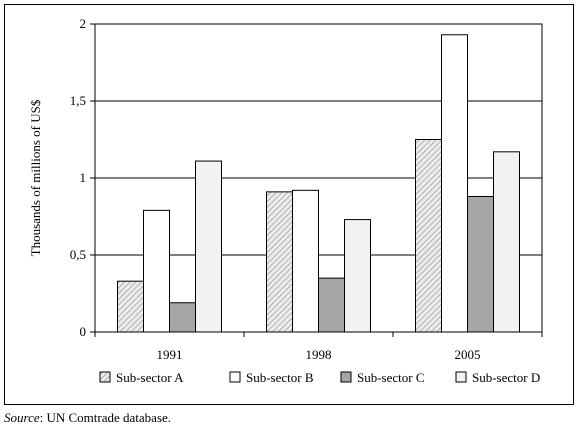 Image resolution: width=580 pixels, height=430 pixels. Describe the element at coordinates (319, 354) in the screenshot. I see `x-tick-label: 1998` at that location.